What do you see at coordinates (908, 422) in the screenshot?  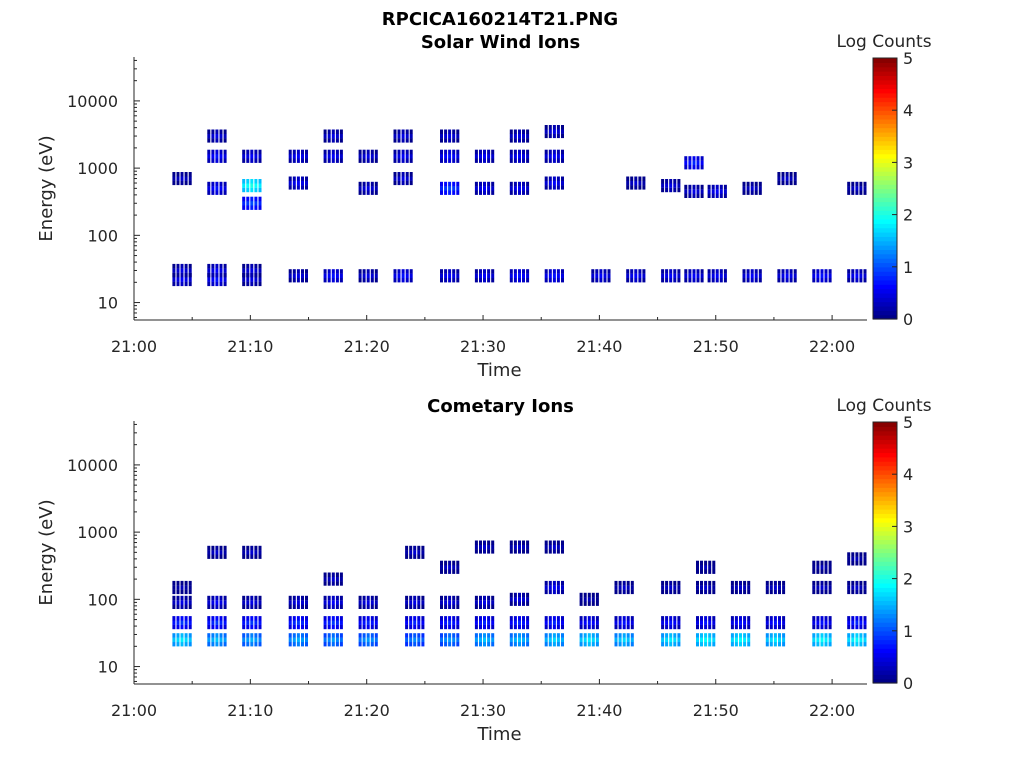 I see `colorbar-tick-label: 5` at bounding box center [908, 422].